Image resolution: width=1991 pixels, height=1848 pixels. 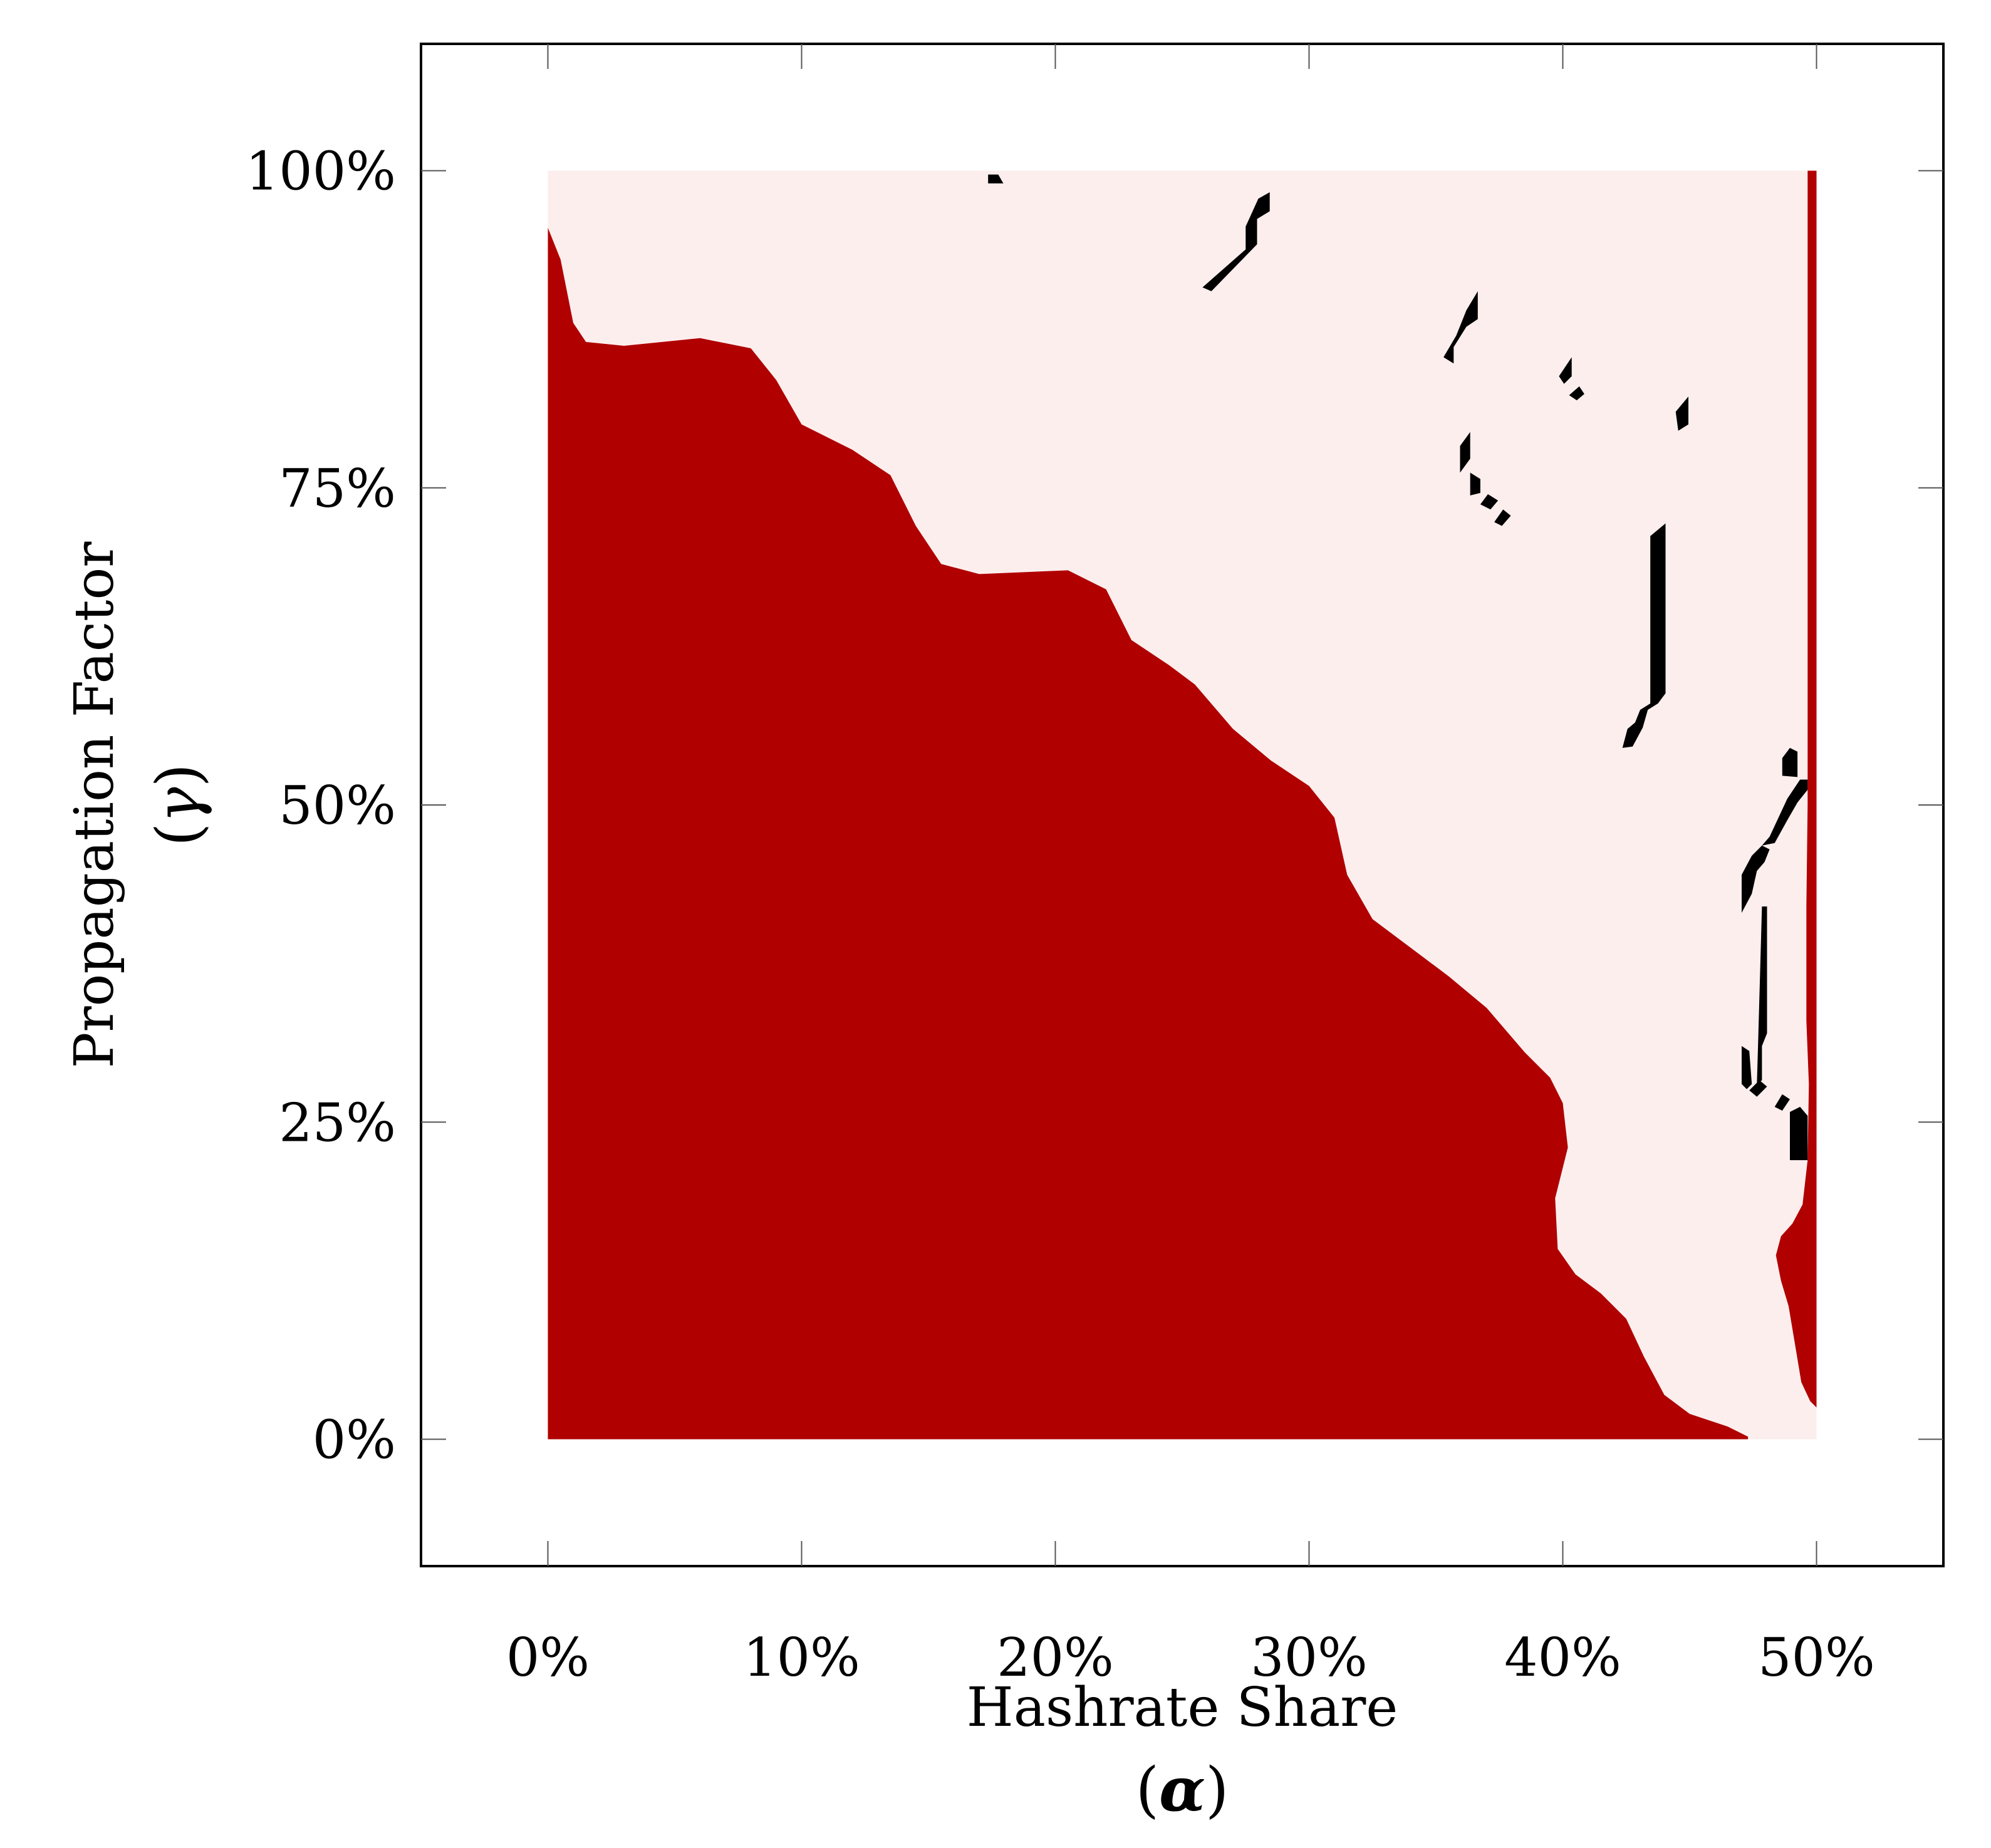 I want to click on y-tick-label: 25%, so click(x=337, y=1122).